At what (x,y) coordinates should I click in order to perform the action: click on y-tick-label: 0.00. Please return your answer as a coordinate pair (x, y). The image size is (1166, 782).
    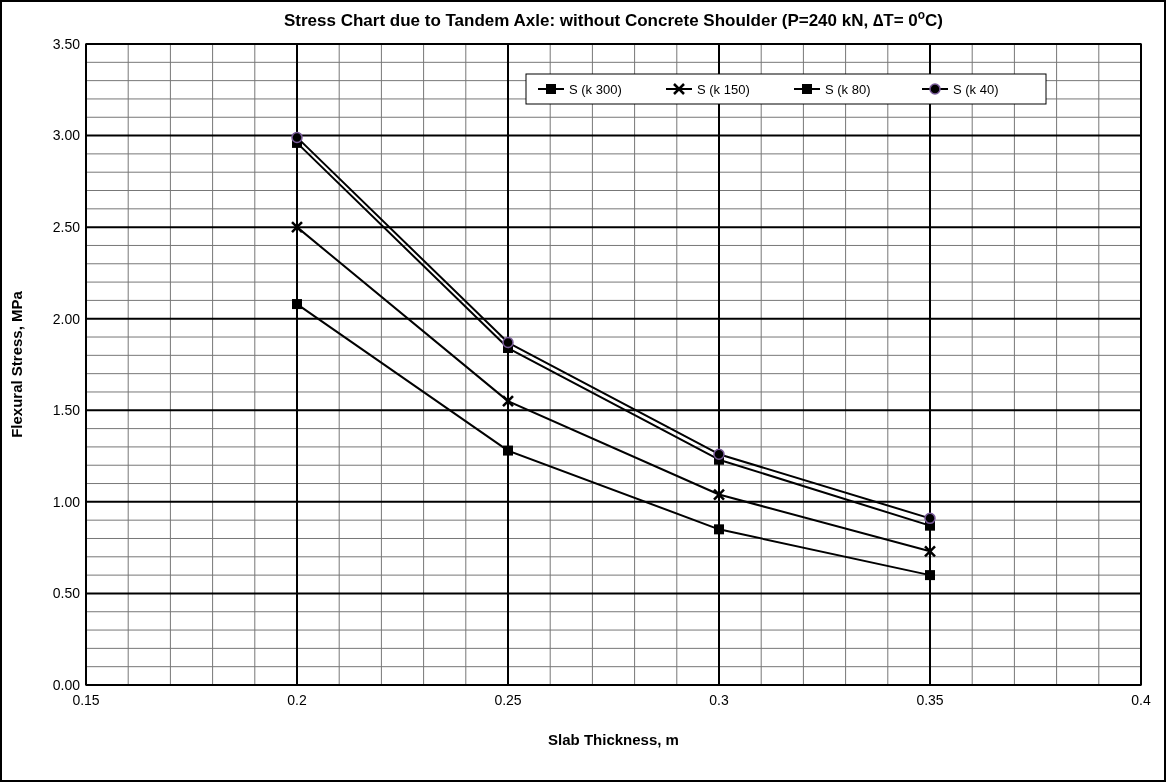
    Looking at the image, I should click on (66, 684).